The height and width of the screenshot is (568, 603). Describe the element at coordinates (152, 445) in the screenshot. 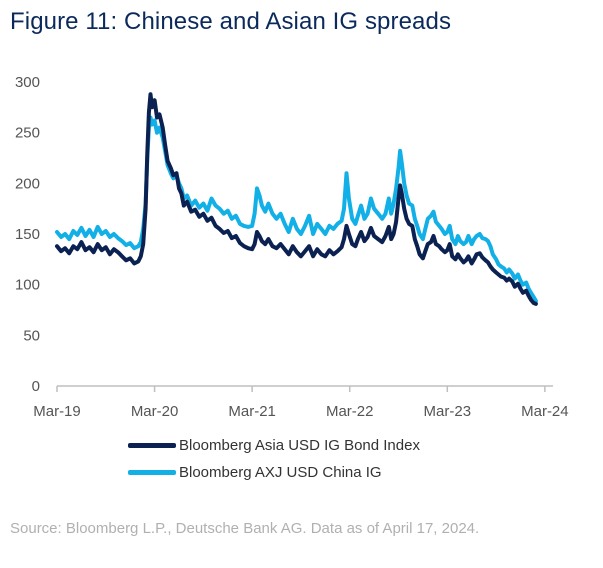

I see `legend-swatch-asia` at that location.